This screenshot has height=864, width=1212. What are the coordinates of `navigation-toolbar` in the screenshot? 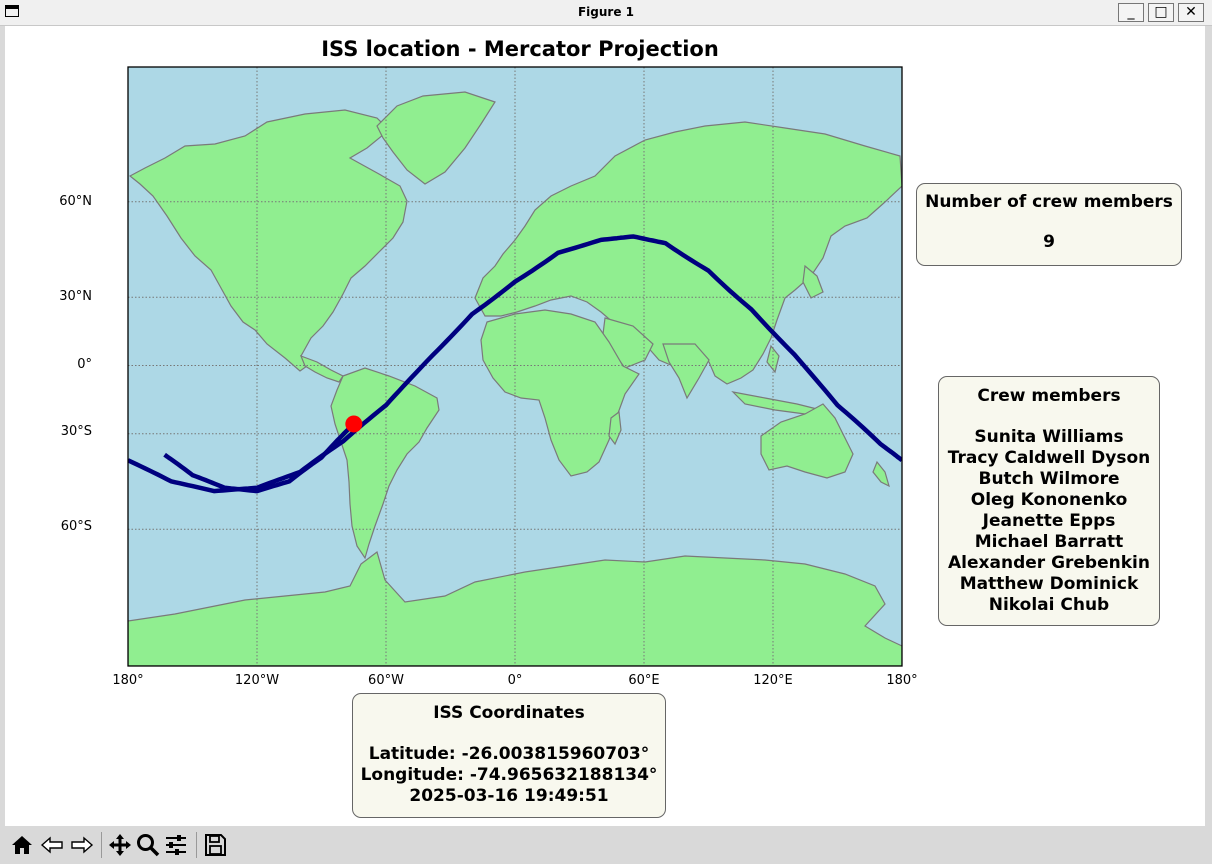 It's located at (606, 845).